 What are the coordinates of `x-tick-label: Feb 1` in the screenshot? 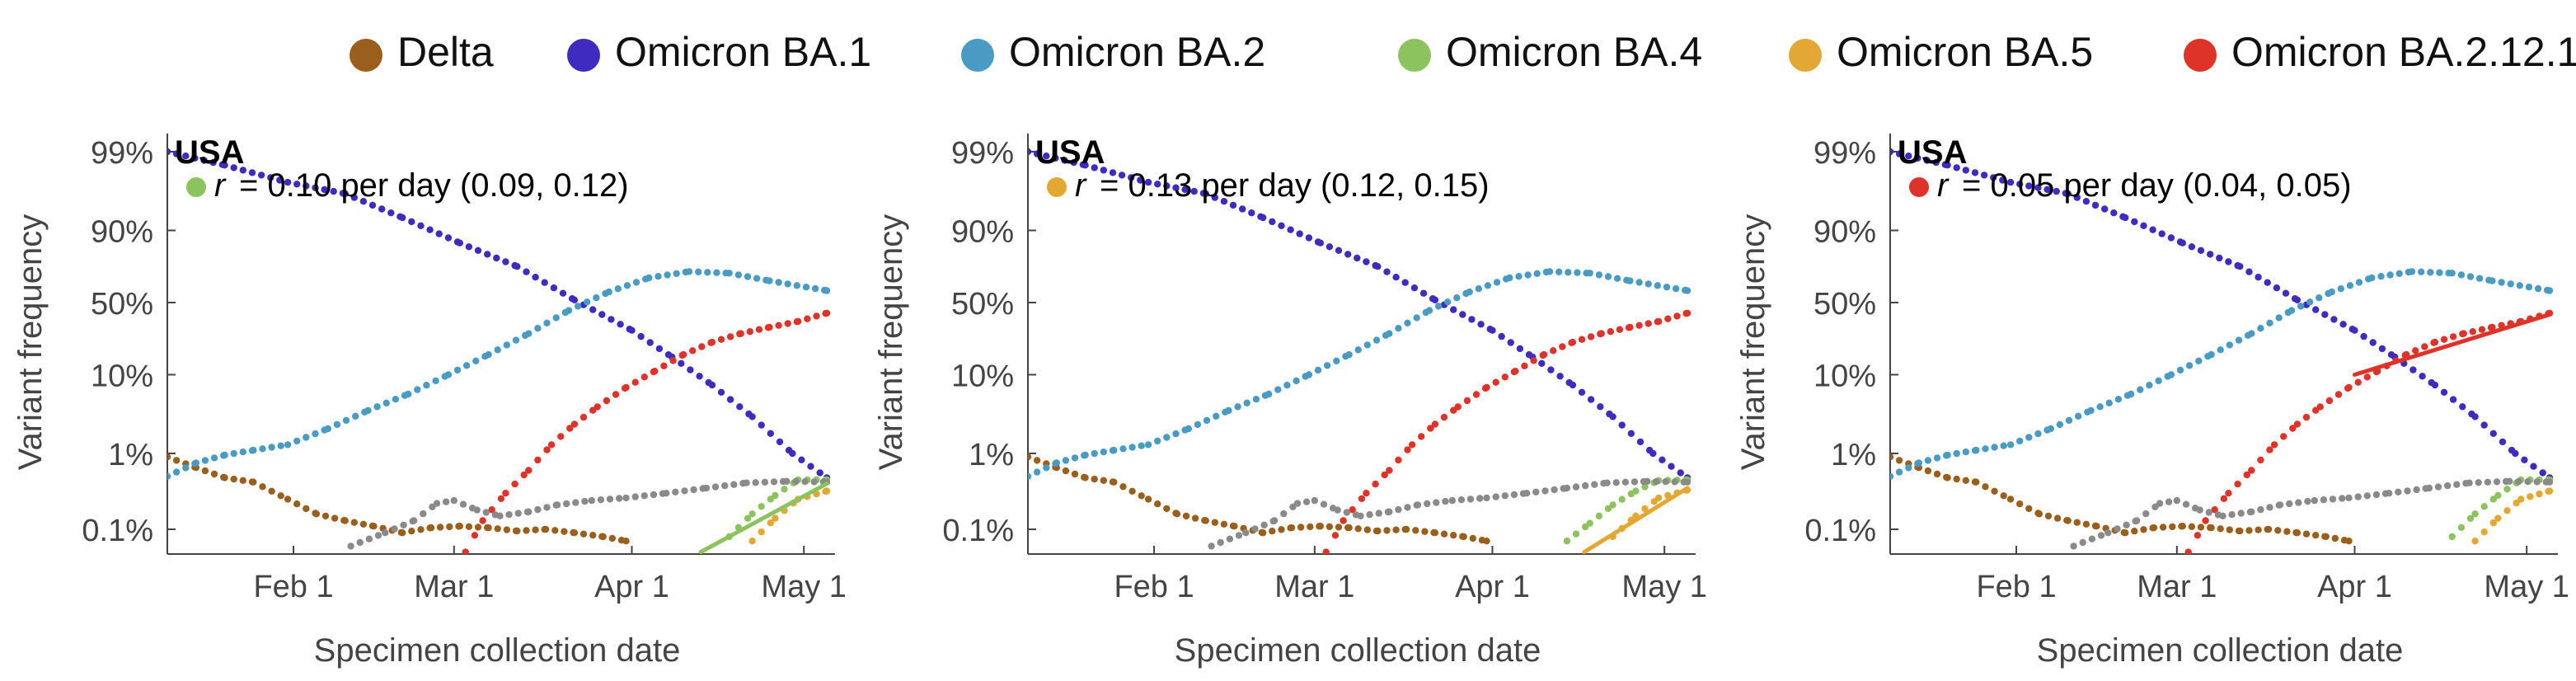 It's located at (293, 587).